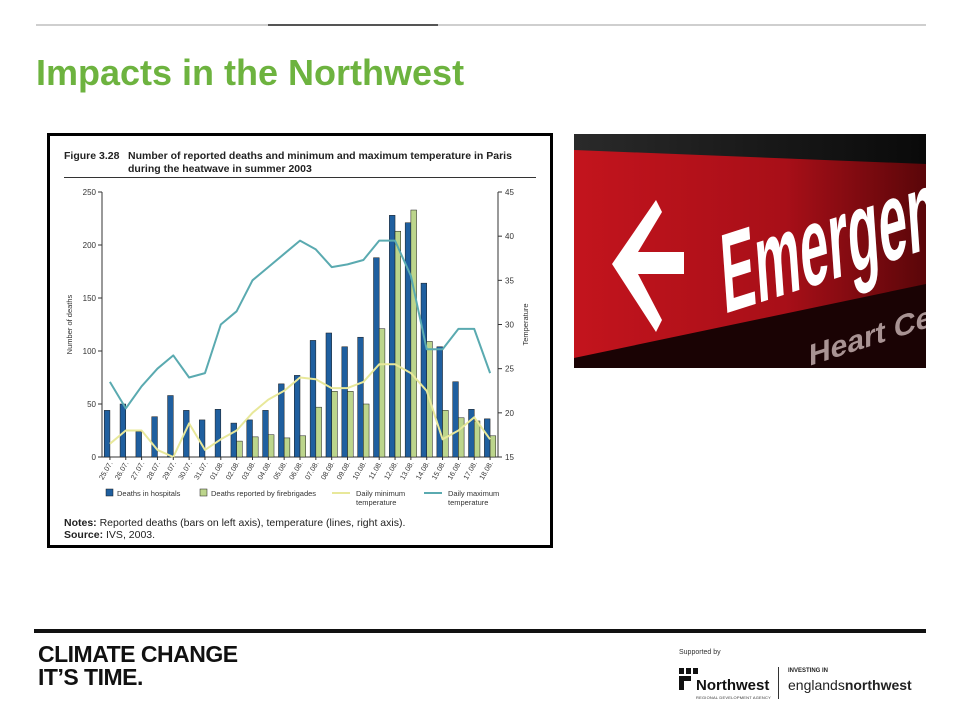 The height and width of the screenshot is (720, 960). What do you see at coordinates (263, 493) in the screenshot?
I see `legend-label: Deaths reported by firebrigades` at bounding box center [263, 493].